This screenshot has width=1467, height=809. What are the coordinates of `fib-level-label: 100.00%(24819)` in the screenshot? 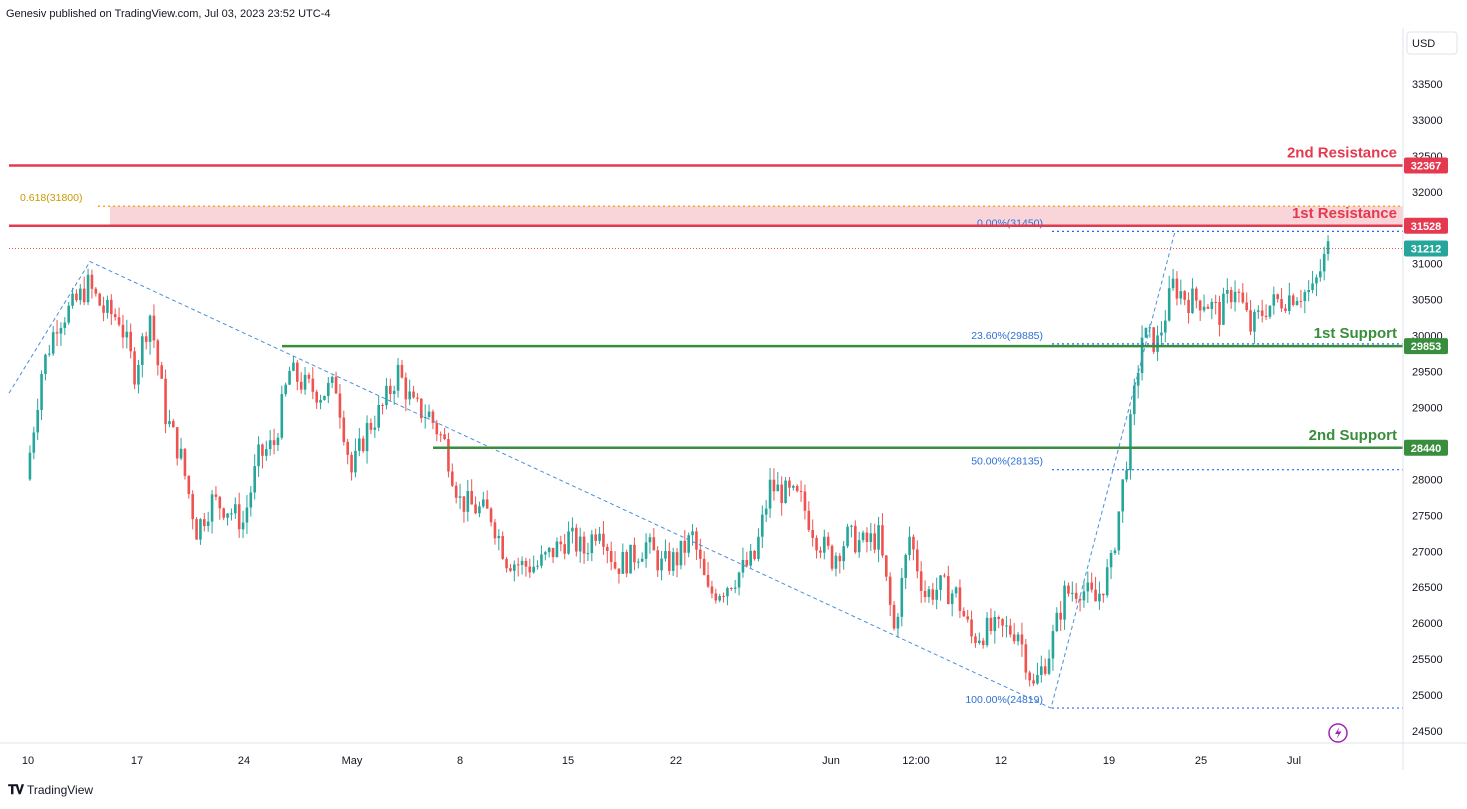 It's located at (1004, 700).